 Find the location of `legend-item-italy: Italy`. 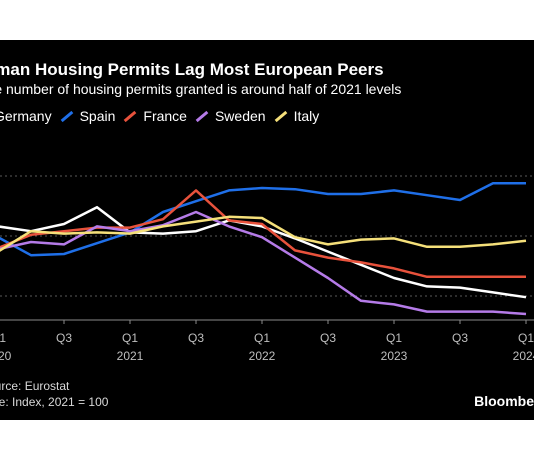

legend-item-italy: Italy is located at coordinates (297, 116).